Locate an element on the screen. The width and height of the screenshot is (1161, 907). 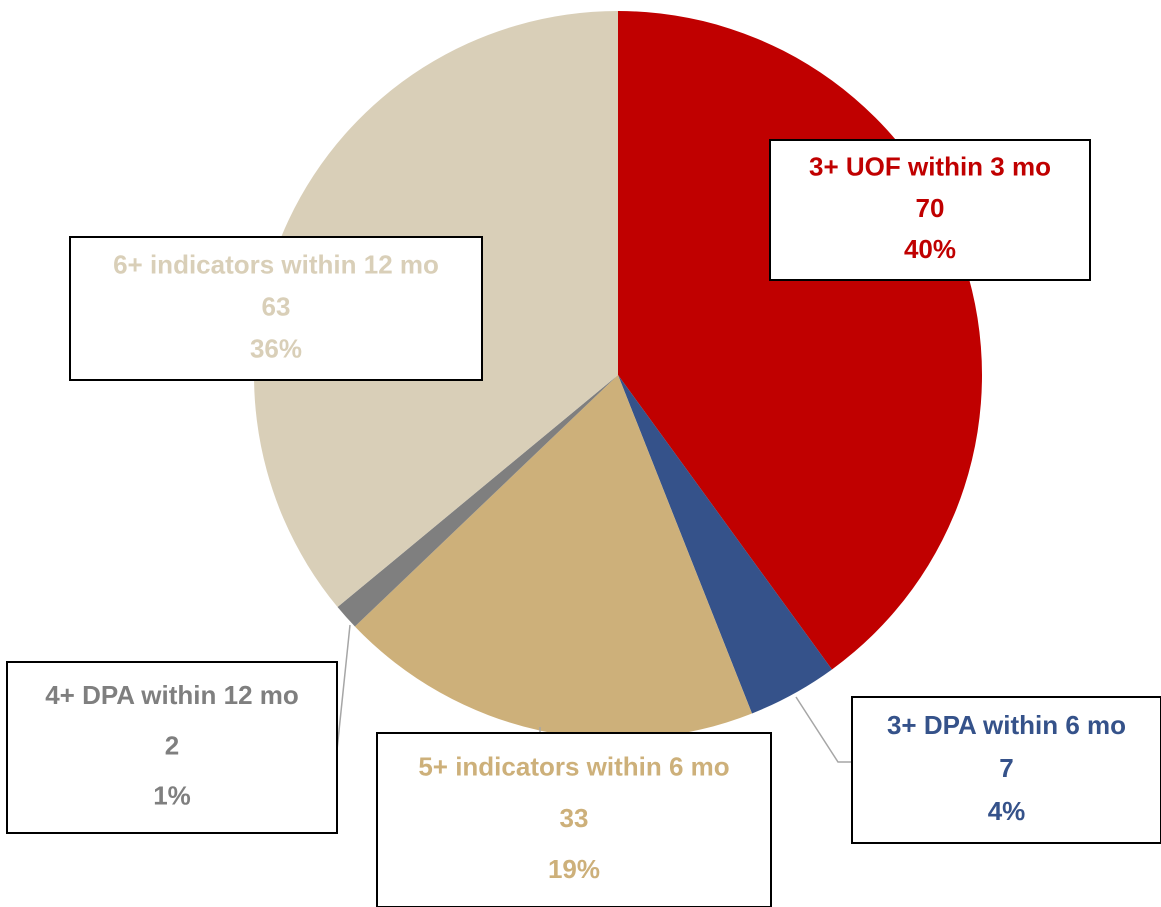
label-value: 33 is located at coordinates (574, 818).